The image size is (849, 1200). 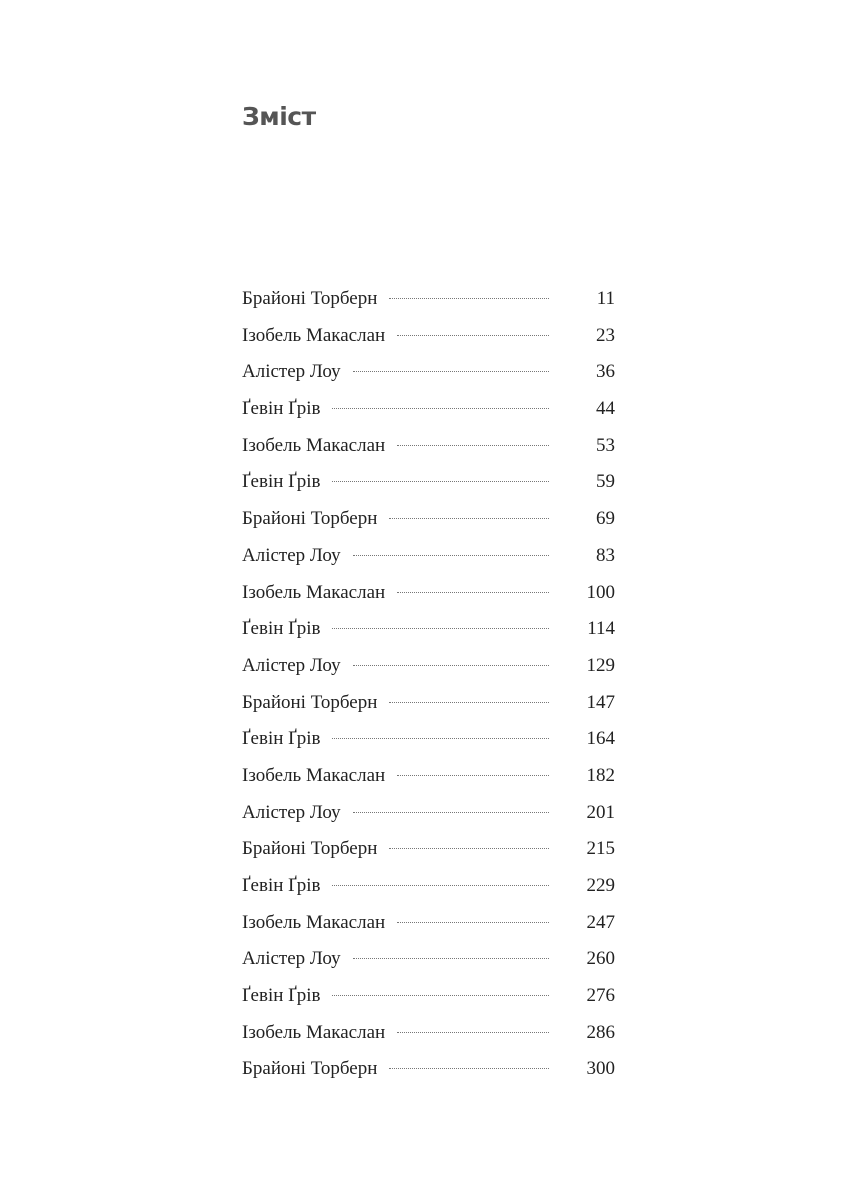 What do you see at coordinates (601, 885) in the screenshot?
I see `page-number: 229` at bounding box center [601, 885].